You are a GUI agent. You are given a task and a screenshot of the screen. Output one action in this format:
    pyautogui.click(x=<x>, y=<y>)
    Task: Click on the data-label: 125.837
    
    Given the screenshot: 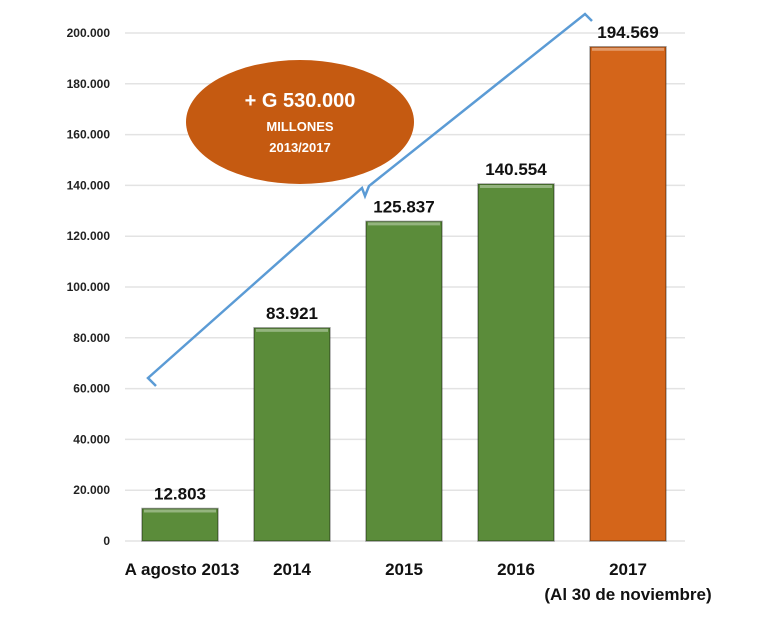 What is the action you would take?
    pyautogui.click(x=403, y=206)
    